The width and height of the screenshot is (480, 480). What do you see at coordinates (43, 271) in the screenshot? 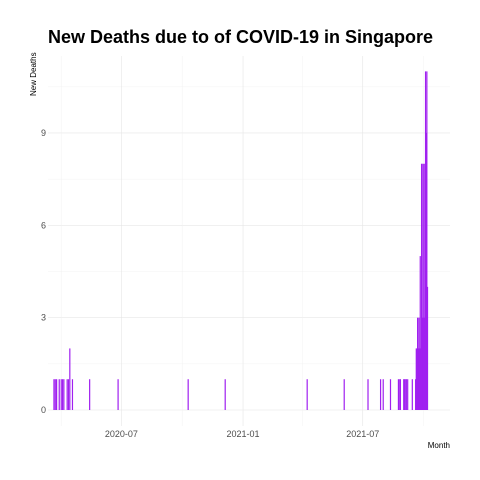
I see `y-tick-labels: 0 3 6 9` at bounding box center [43, 271].